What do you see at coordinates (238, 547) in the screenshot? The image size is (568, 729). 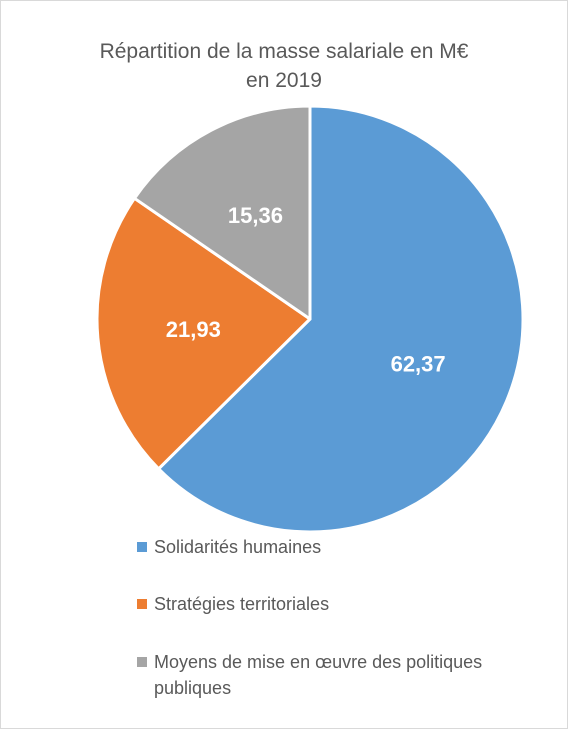 I see `legend-label-solidarites: Solidarités humaines` at bounding box center [238, 547].